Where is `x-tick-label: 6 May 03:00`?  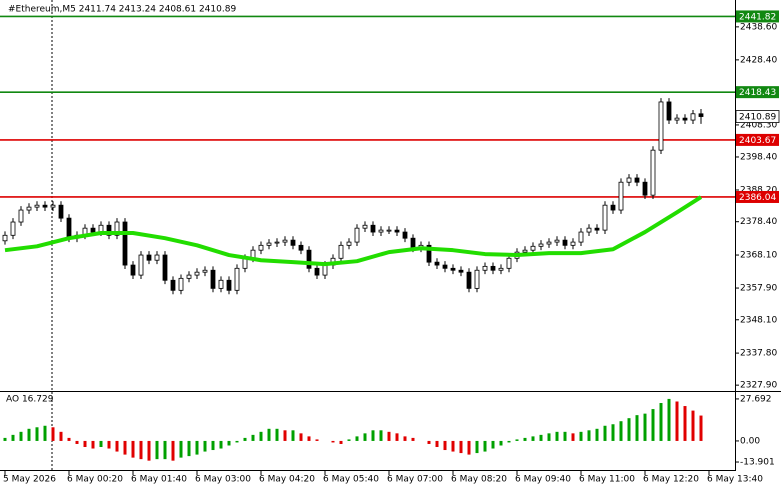
x-tick-label: 6 May 03:00 is located at coordinates (223, 480).